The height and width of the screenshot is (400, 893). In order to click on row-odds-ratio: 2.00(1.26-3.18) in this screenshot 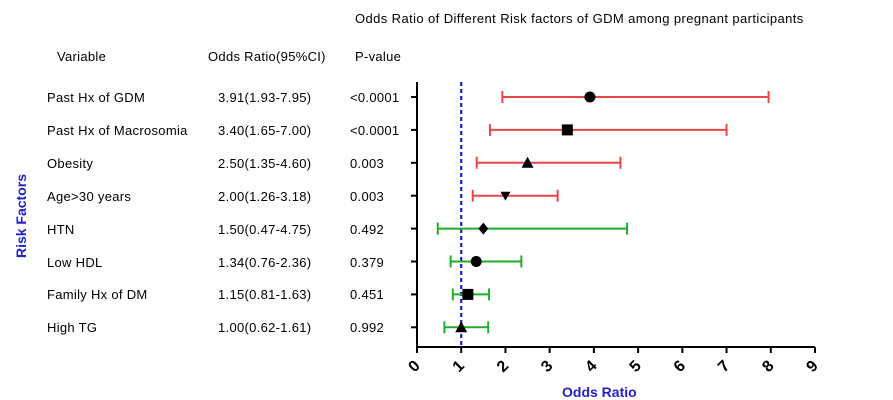, I will do `click(265, 196)`.